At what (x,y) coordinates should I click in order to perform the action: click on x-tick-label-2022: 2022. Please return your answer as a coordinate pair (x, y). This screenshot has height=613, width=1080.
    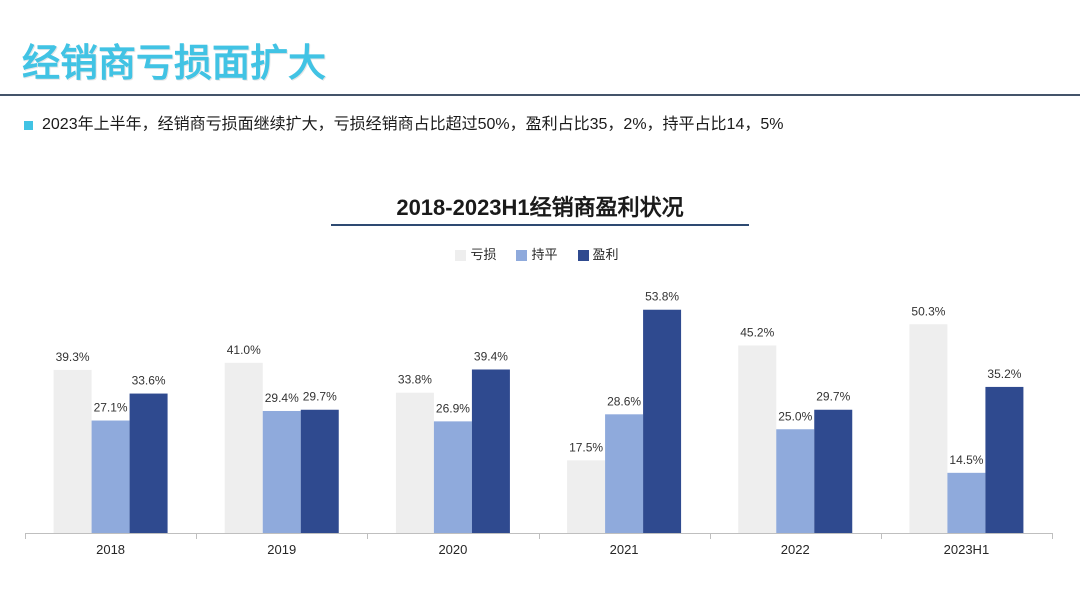
    Looking at the image, I should click on (795, 549).